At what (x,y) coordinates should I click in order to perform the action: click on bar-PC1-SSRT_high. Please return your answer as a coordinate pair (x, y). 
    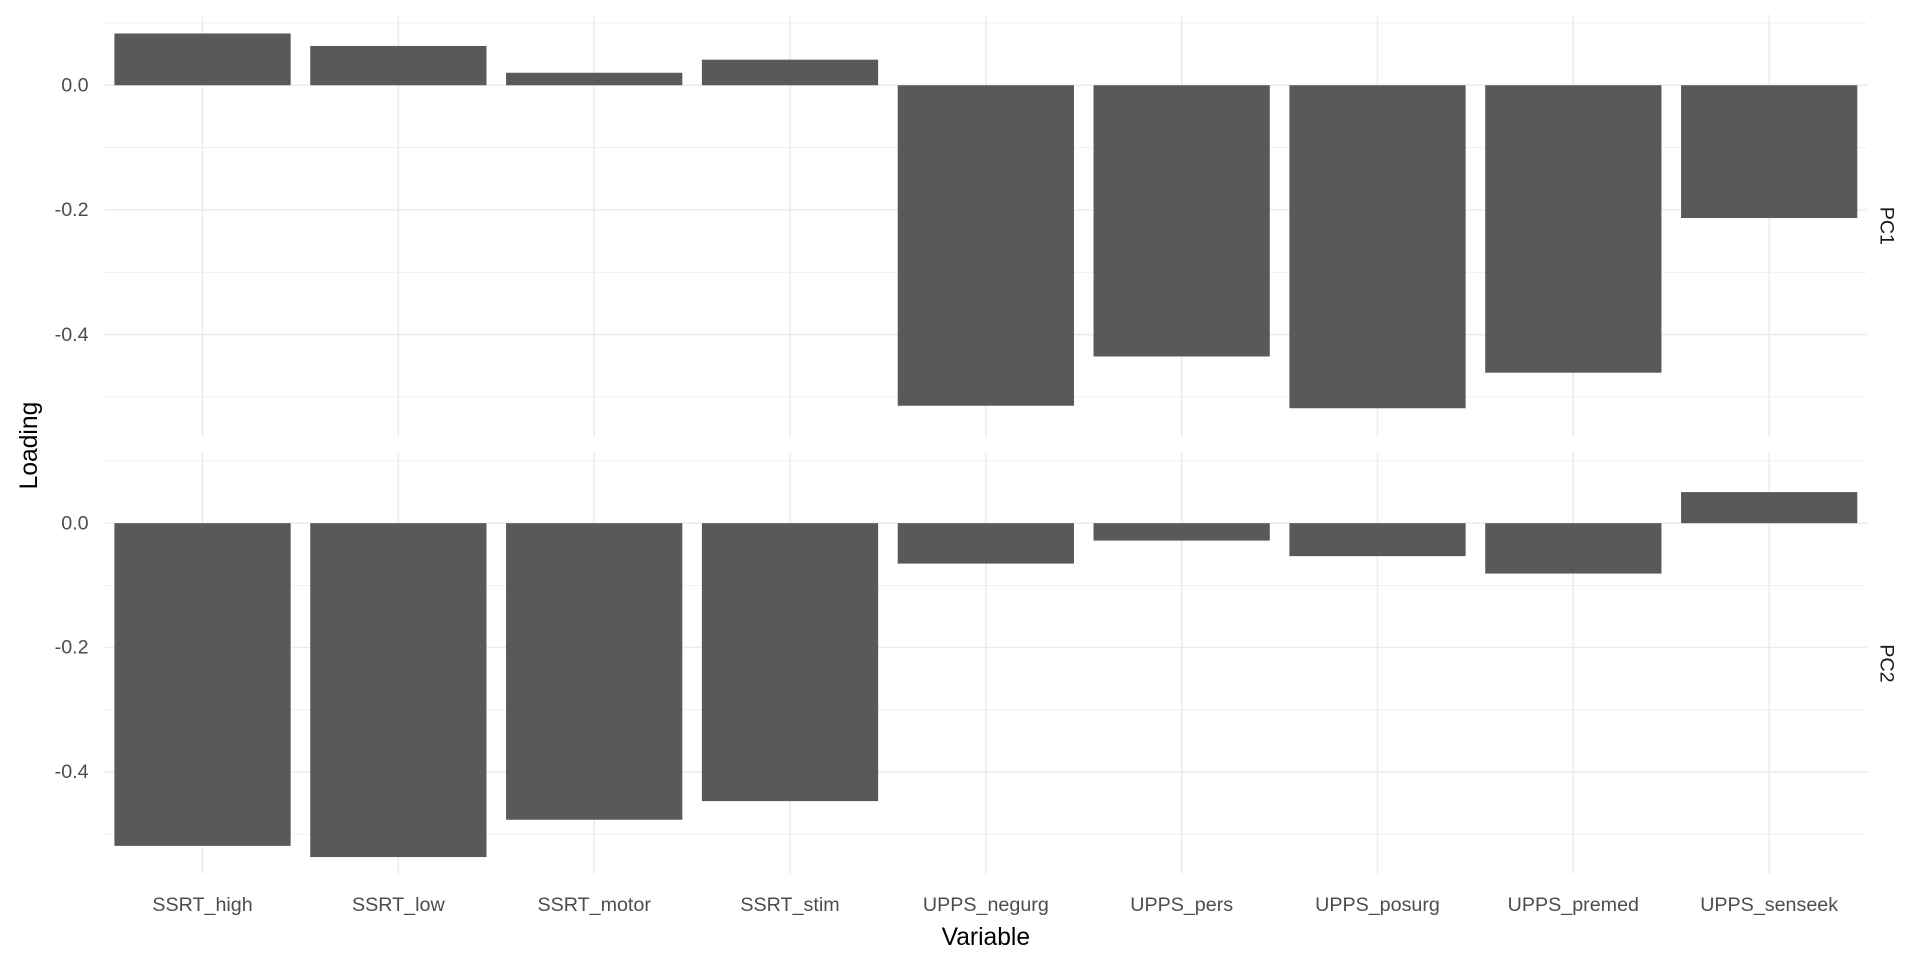
    Looking at the image, I should click on (202, 59).